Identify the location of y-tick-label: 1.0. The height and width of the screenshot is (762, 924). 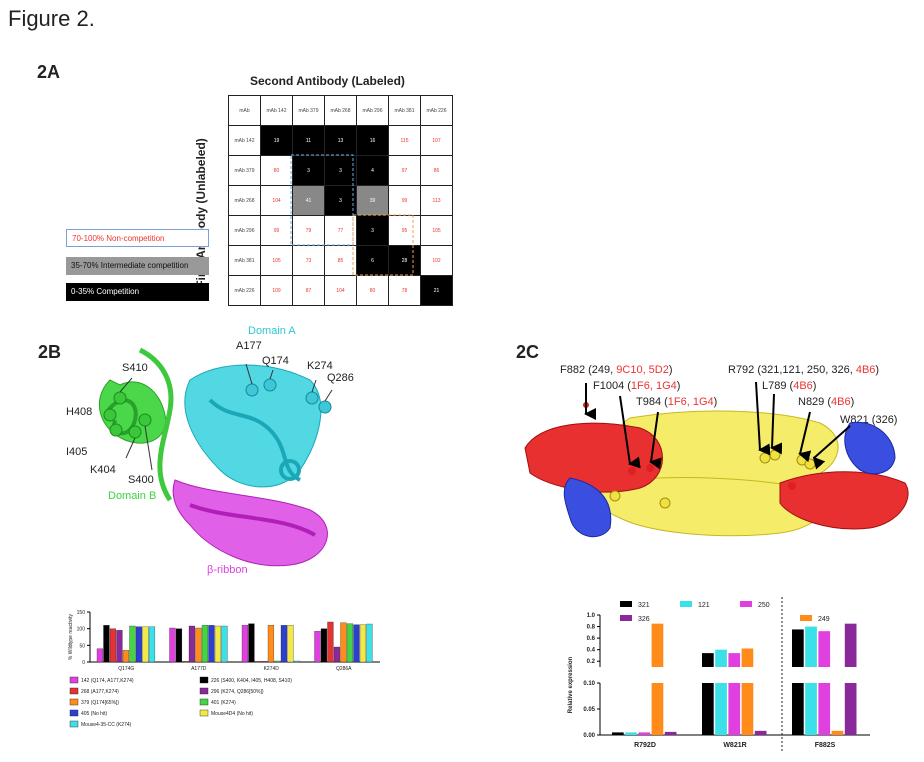
(591, 616).